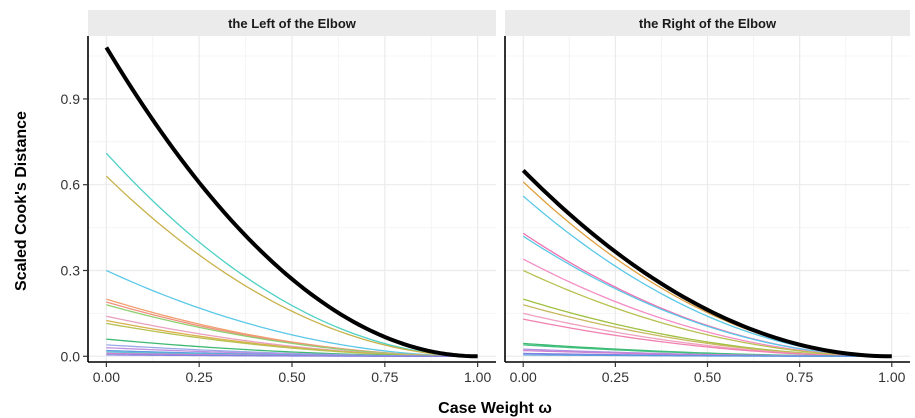  What do you see at coordinates (71, 356) in the screenshot?
I see `y-tick-label: 0.0` at bounding box center [71, 356].